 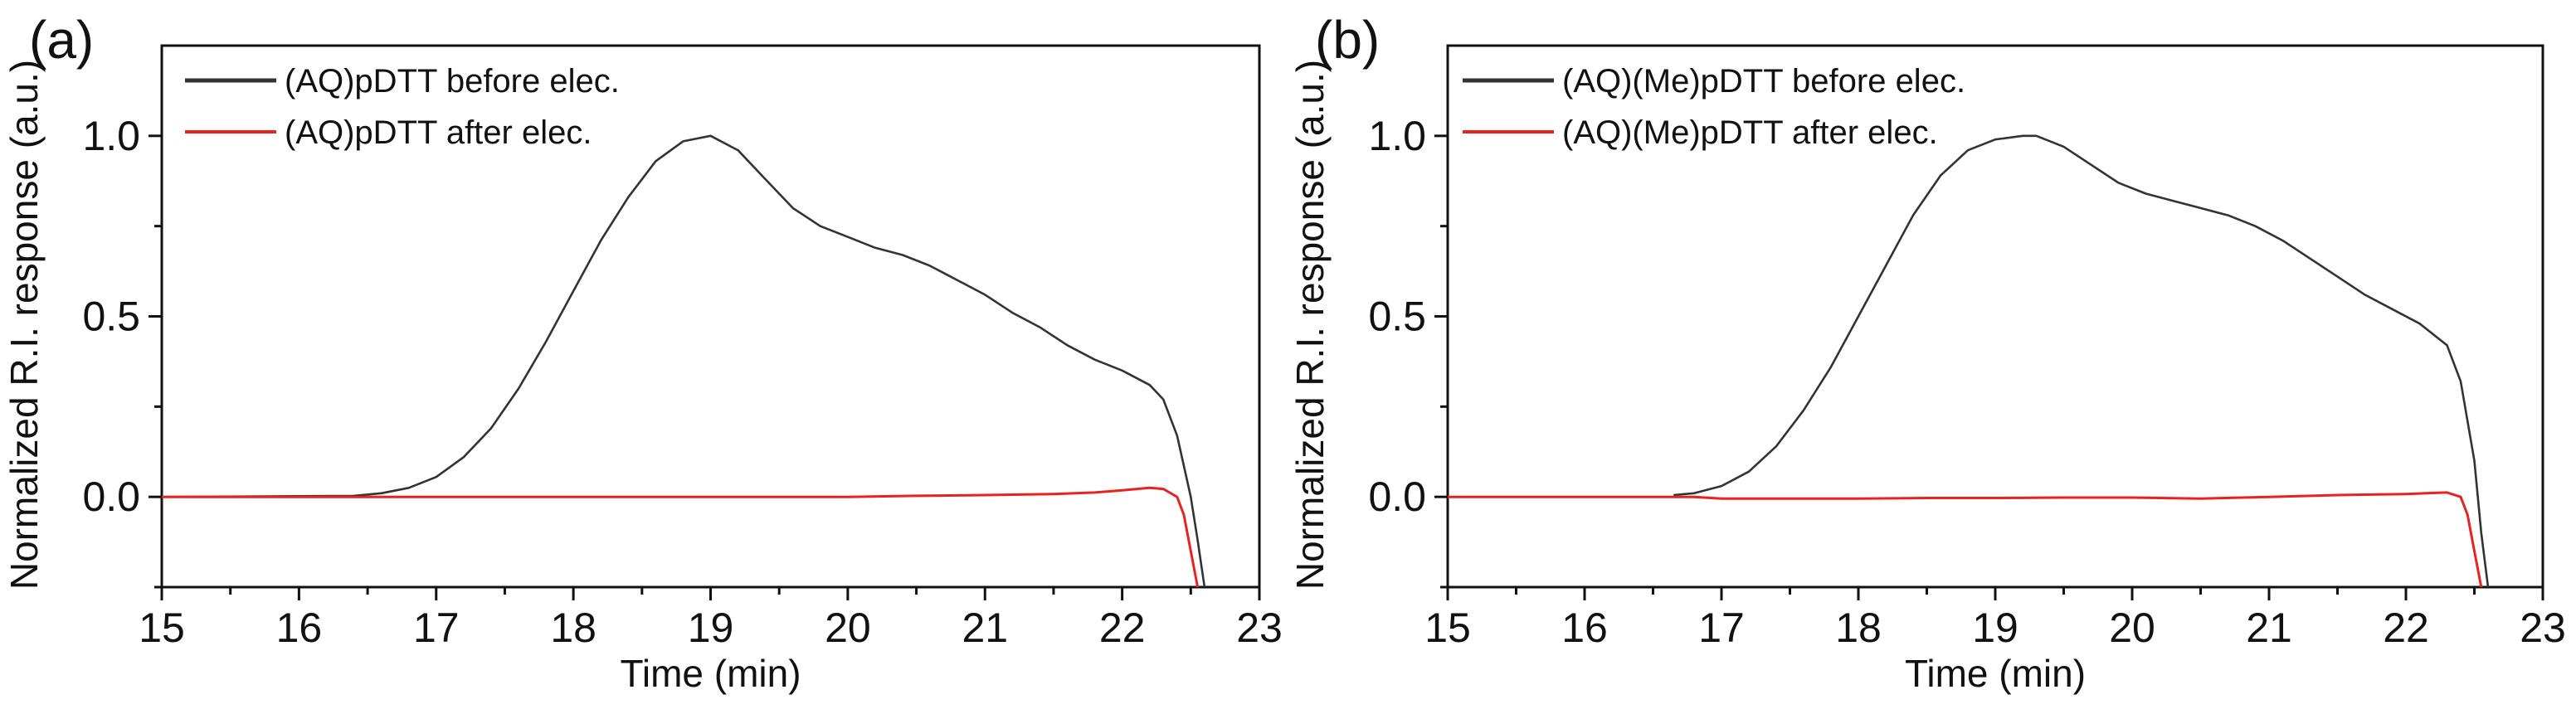 What do you see at coordinates (111, 136) in the screenshot?
I see `panel-a-y-tick-label: 1.0` at bounding box center [111, 136].